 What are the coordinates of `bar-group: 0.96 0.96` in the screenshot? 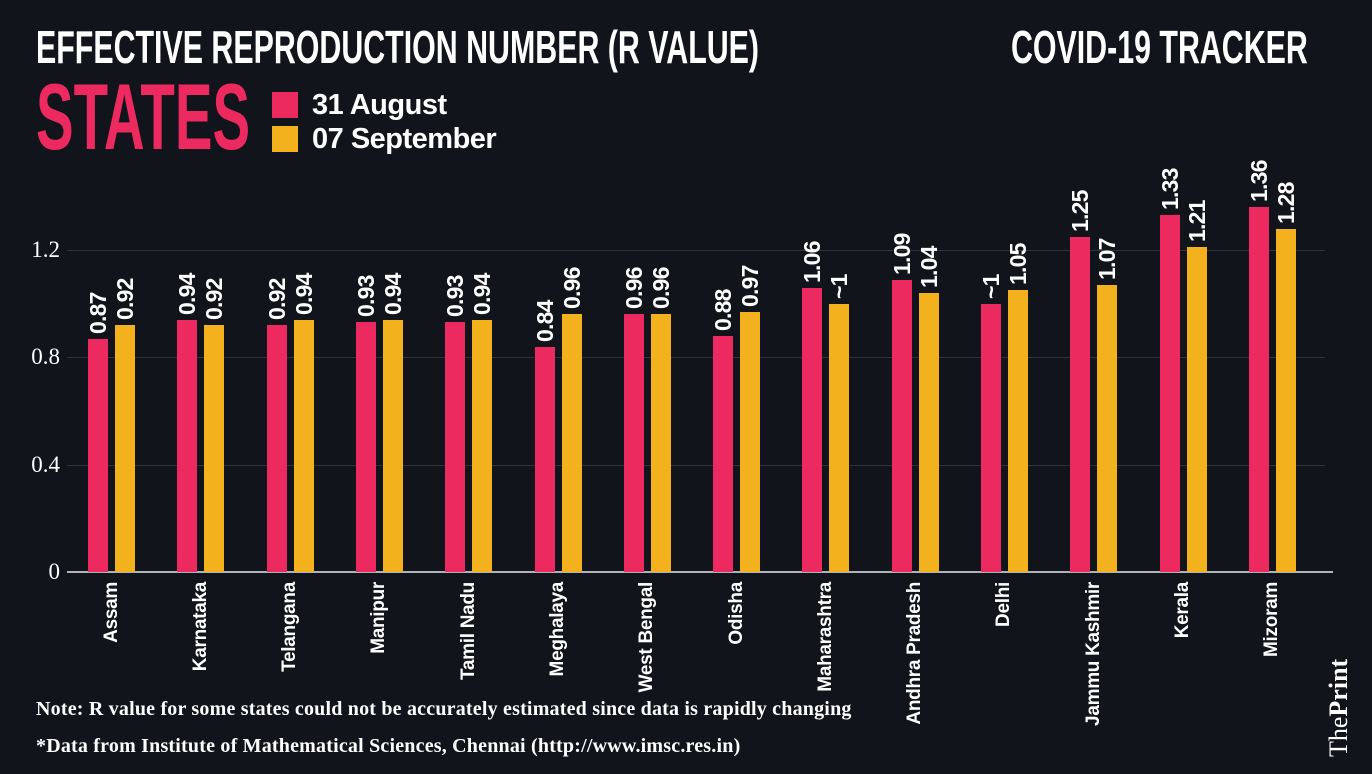 It's located at (647, 362).